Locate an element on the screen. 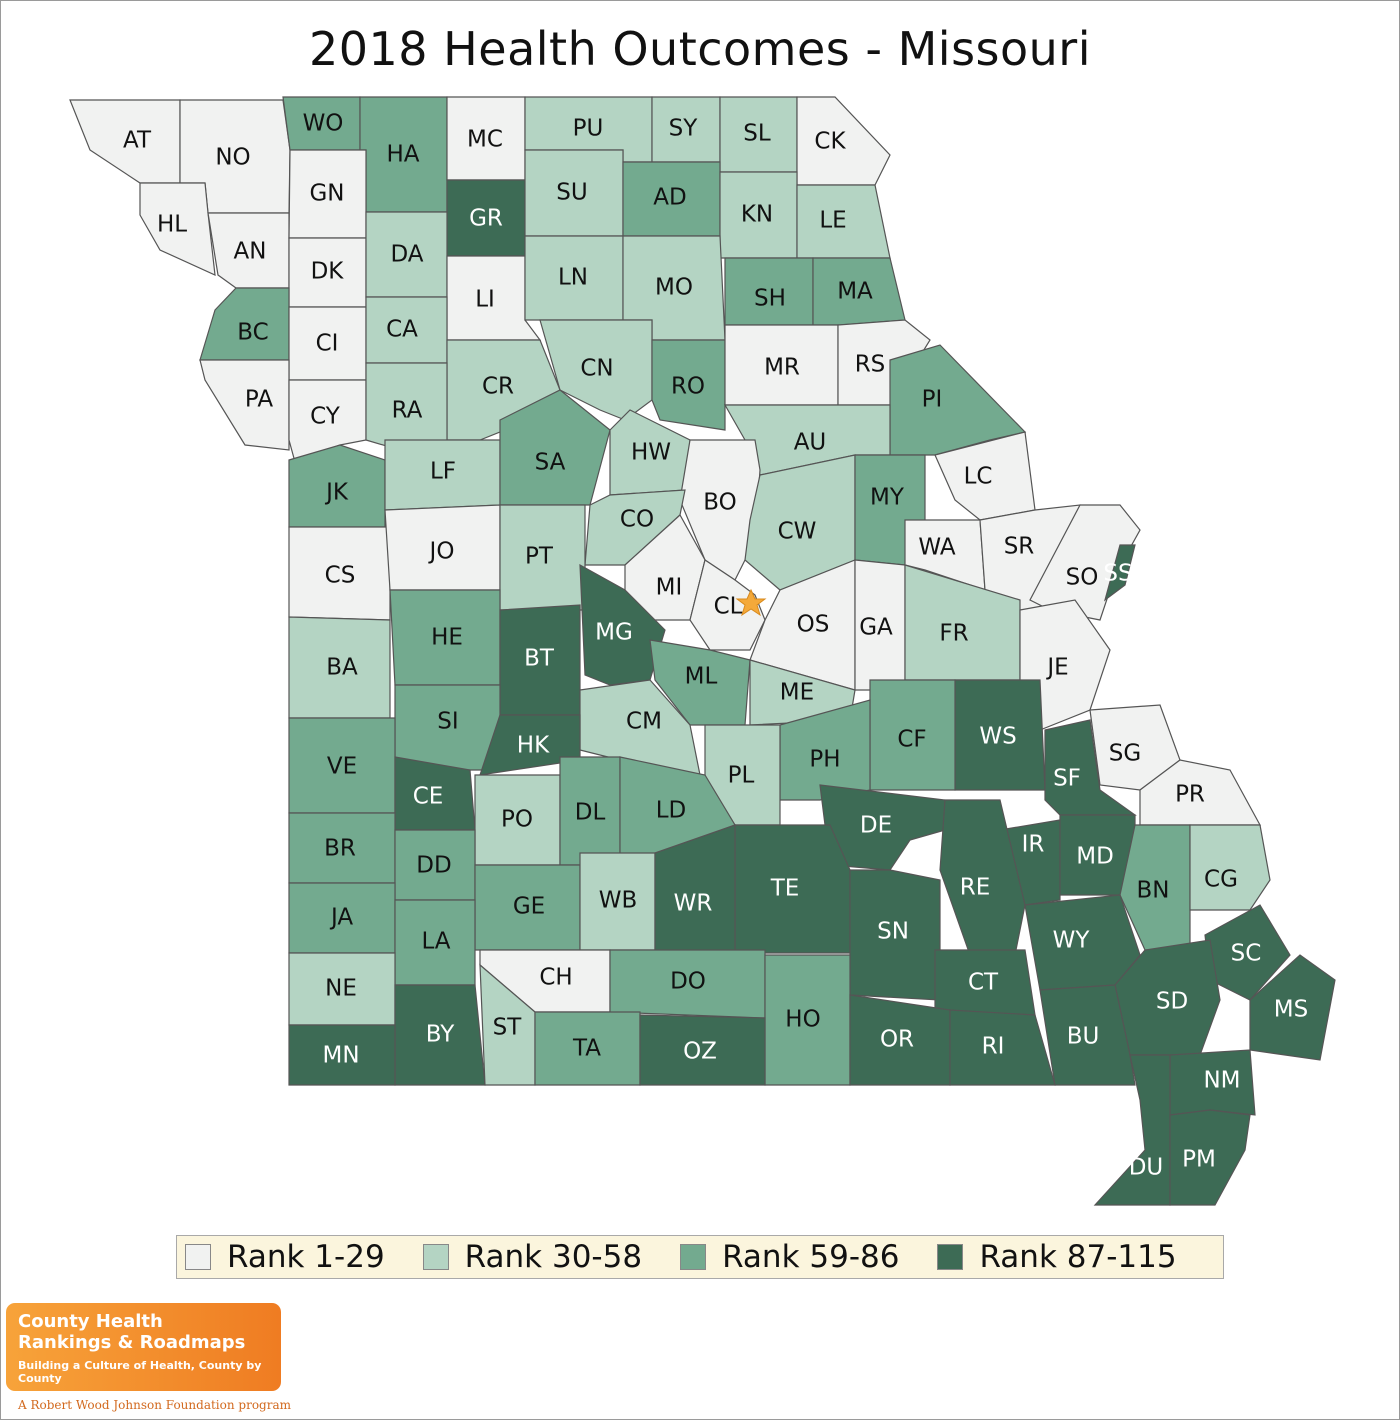  county-label-mn: MN is located at coordinates (340, 1056).